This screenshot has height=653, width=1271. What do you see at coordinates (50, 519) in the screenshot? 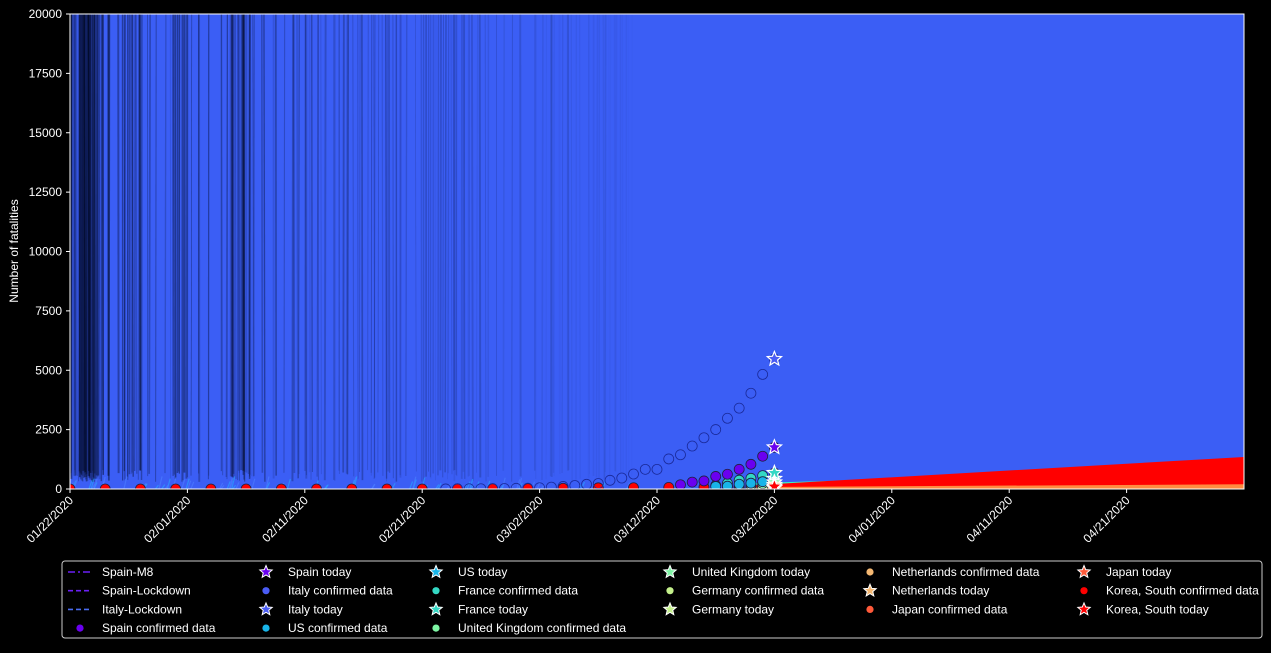
I see `x-tick-label: 01/22/2020` at bounding box center [50, 519].